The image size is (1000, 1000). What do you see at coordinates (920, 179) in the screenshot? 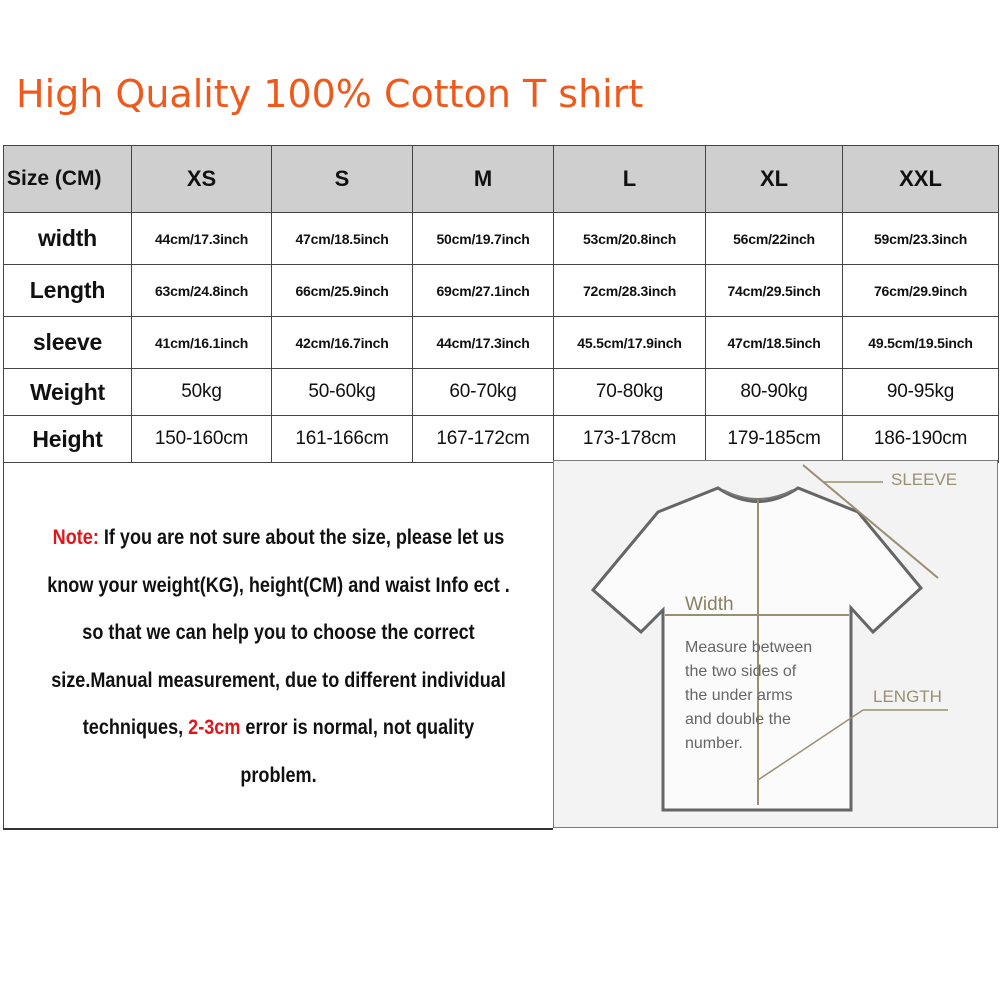
I see `header-cell: XXL` at bounding box center [920, 179].